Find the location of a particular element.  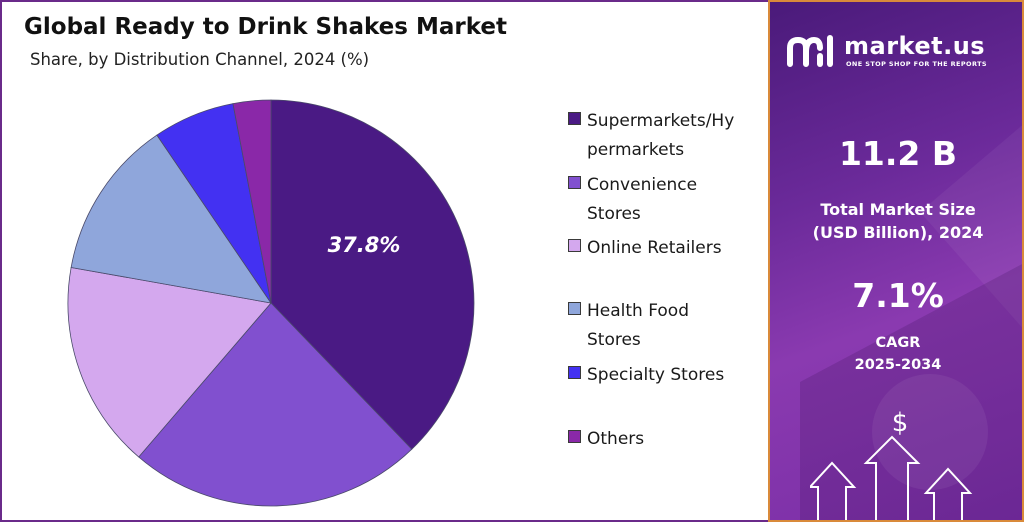

legend-label: Specialty Stores is located at coordinates (677, 375).